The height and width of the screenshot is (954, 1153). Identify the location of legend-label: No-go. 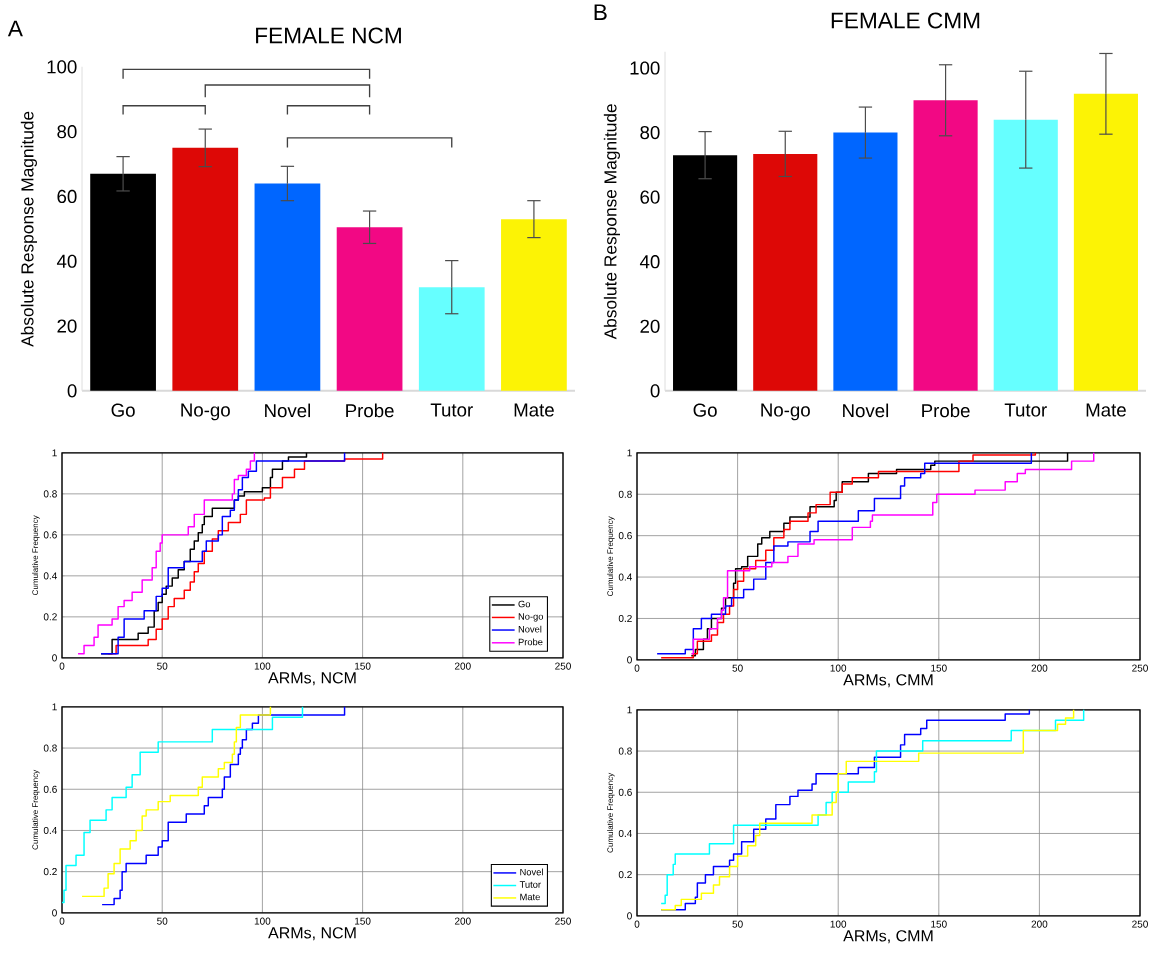
(531, 617).